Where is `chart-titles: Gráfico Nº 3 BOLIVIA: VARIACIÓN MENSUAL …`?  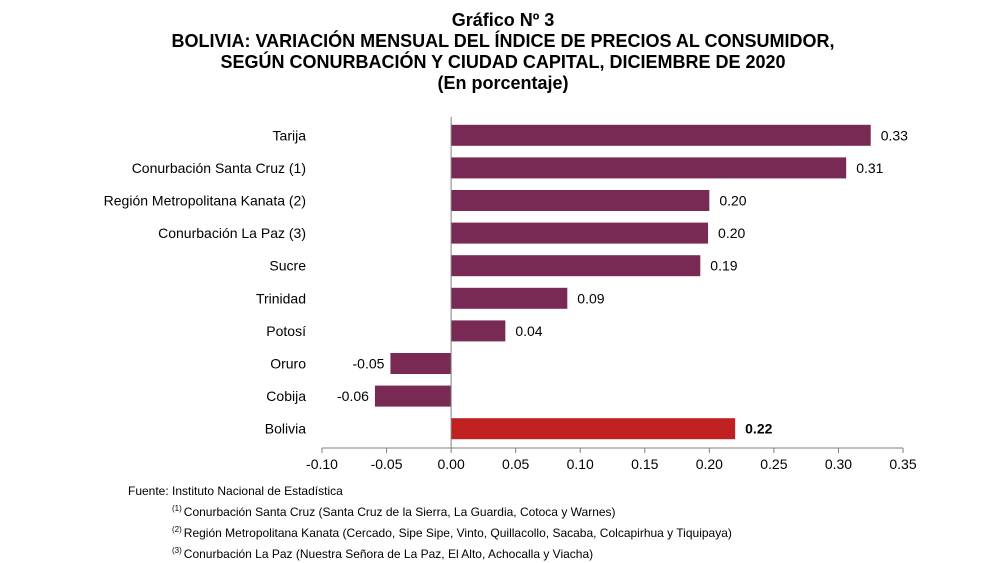 chart-titles: Gráfico Nº 3 BOLIVIA: VARIACIÓN MENSUAL … is located at coordinates (503, 52).